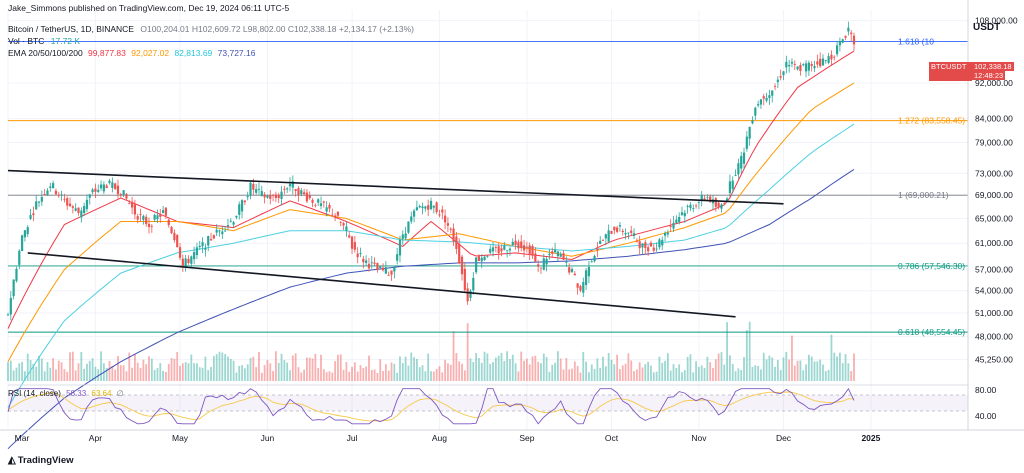 This screenshot has height=473, width=1024. What do you see at coordinates (916, 41) in the screenshot?
I see `fib-level-label: 1.618 (10` at bounding box center [916, 41].